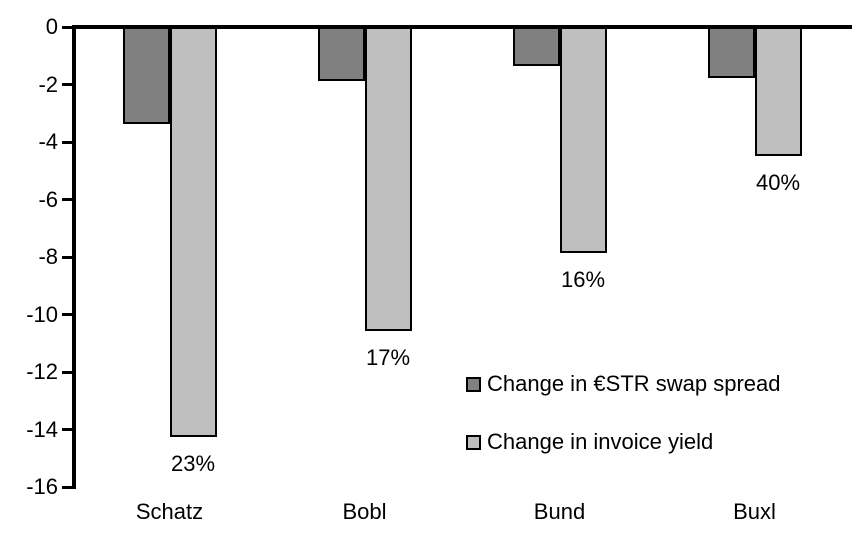 Image resolution: width=852 pixels, height=539 pixels. Describe the element at coordinates (754, 511) in the screenshot. I see `x-axis-label-buxl: Buxl` at that location.